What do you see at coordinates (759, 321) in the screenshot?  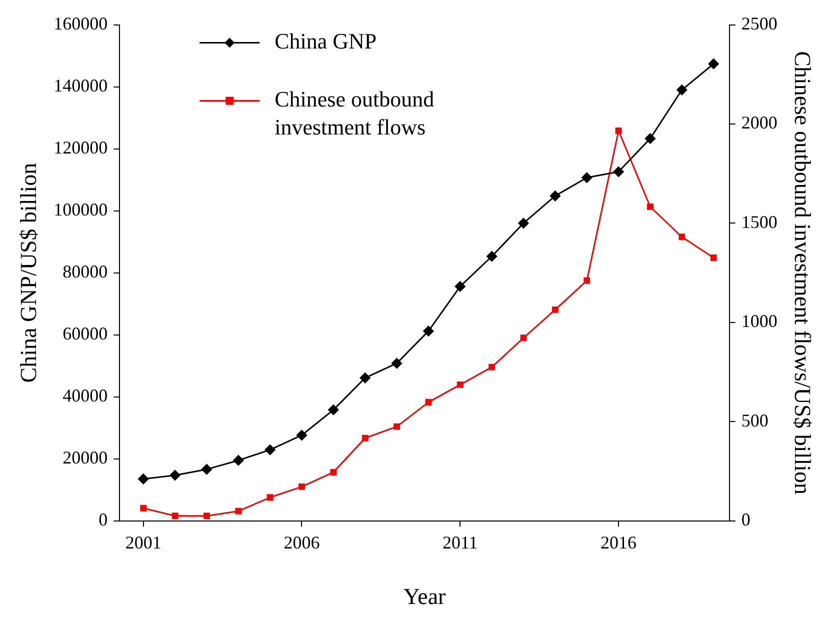 I see `y2-tick-label: 1000` at bounding box center [759, 321].